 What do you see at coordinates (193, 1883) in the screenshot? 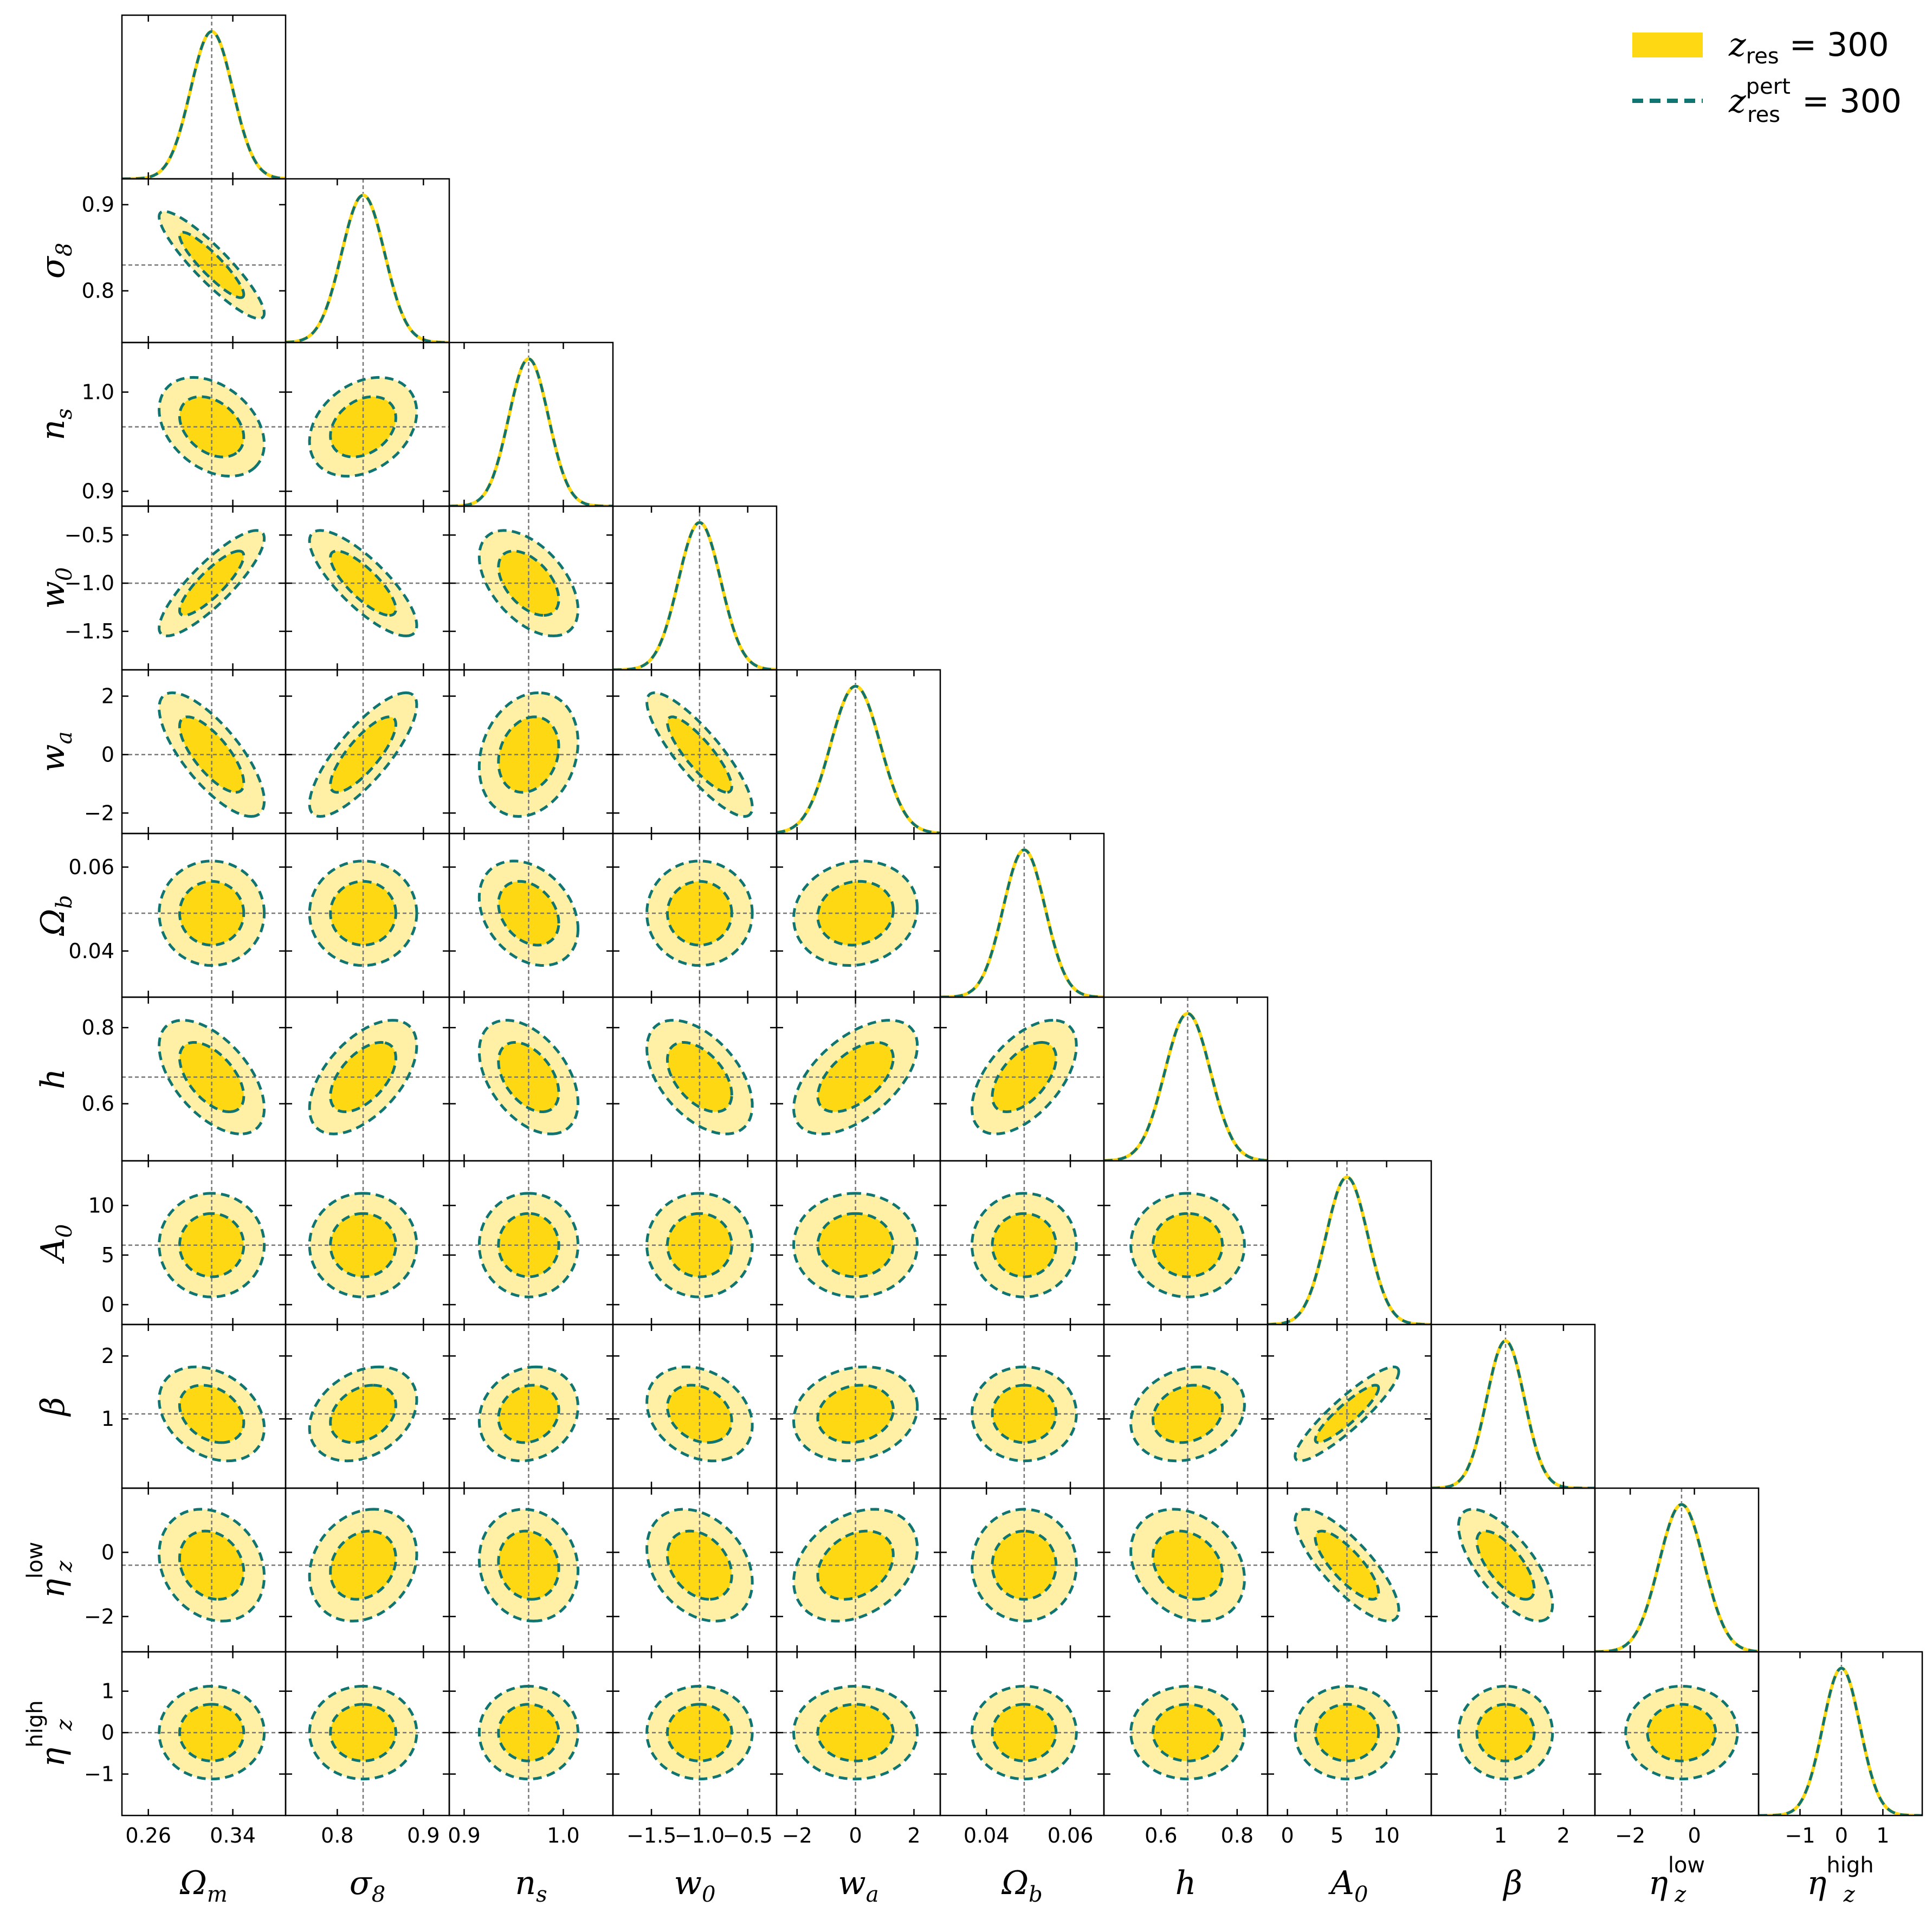
I see `x-axis-label-main: Ω` at bounding box center [193, 1883].